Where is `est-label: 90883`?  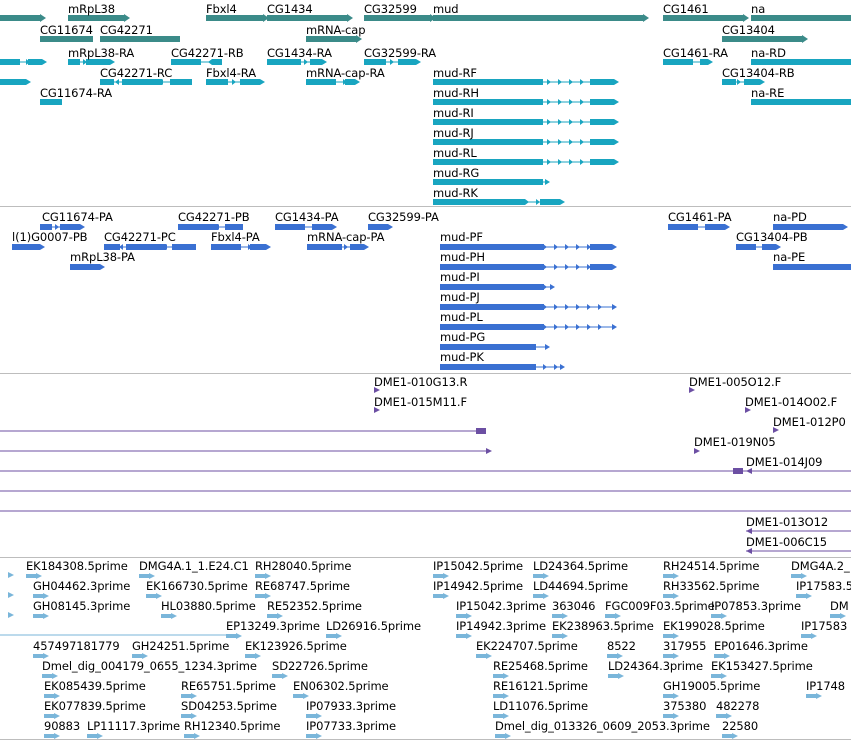 est-label: 90883 is located at coordinates (62, 726).